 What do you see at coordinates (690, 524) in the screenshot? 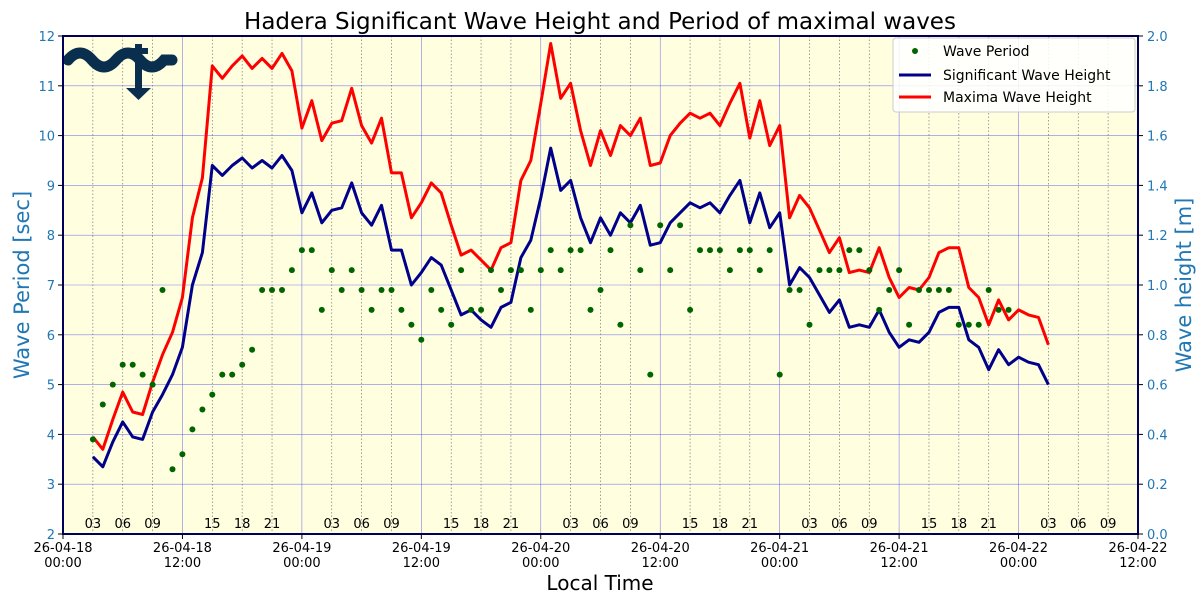
I see `hour-annotation: 15` at bounding box center [690, 524].